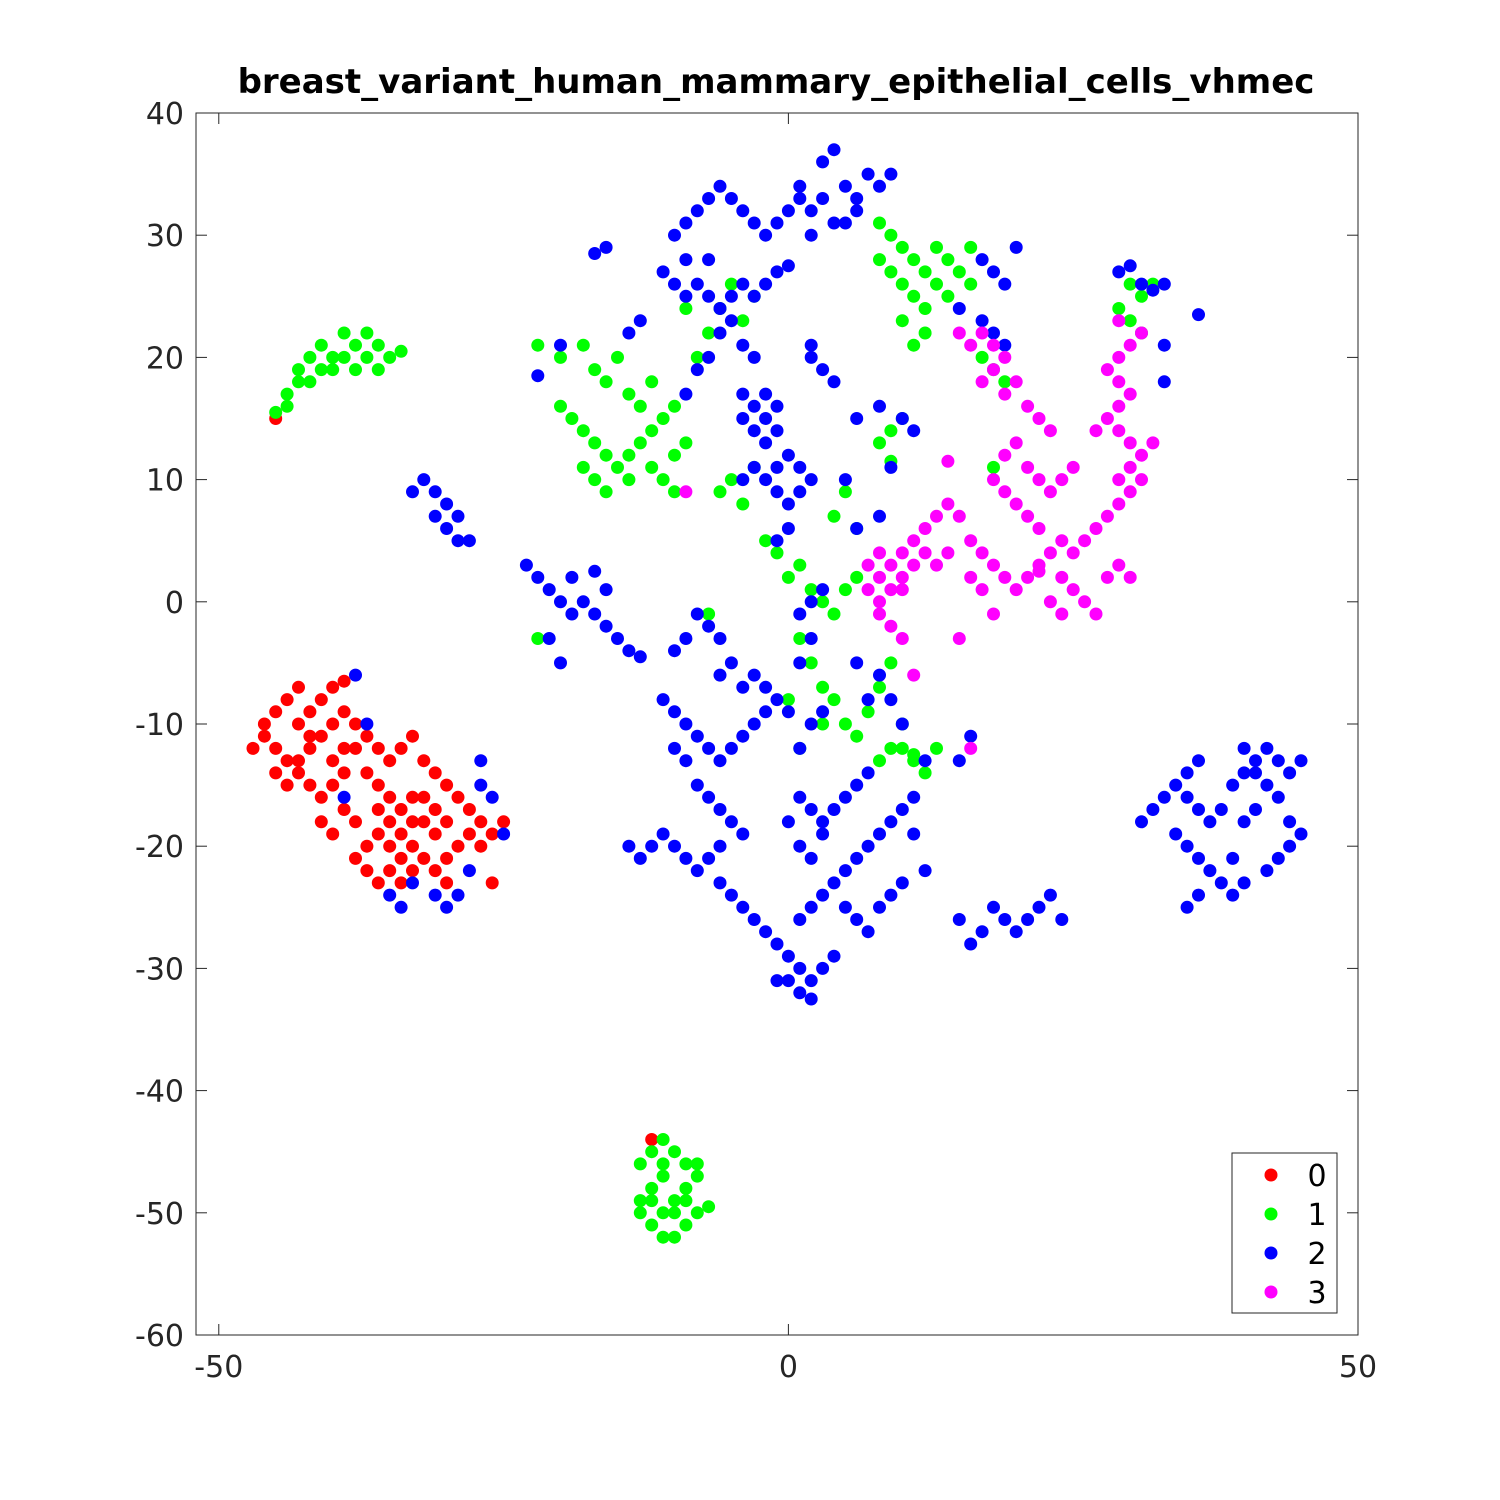  What do you see at coordinates (218, 1367) in the screenshot?
I see `x-tick-label: -50` at bounding box center [218, 1367].